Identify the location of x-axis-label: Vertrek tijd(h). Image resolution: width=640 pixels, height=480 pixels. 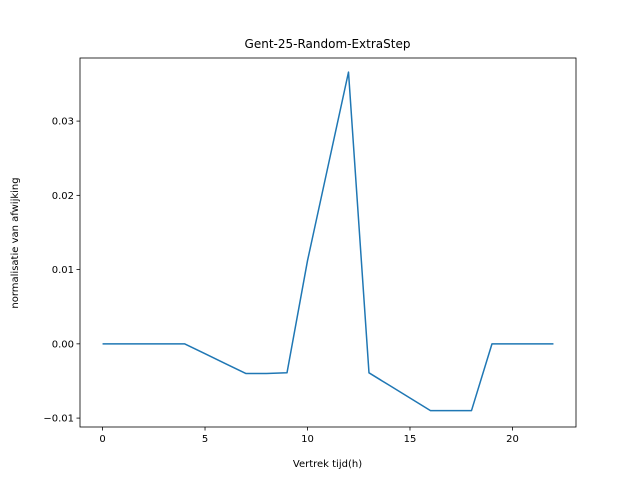
(327, 464).